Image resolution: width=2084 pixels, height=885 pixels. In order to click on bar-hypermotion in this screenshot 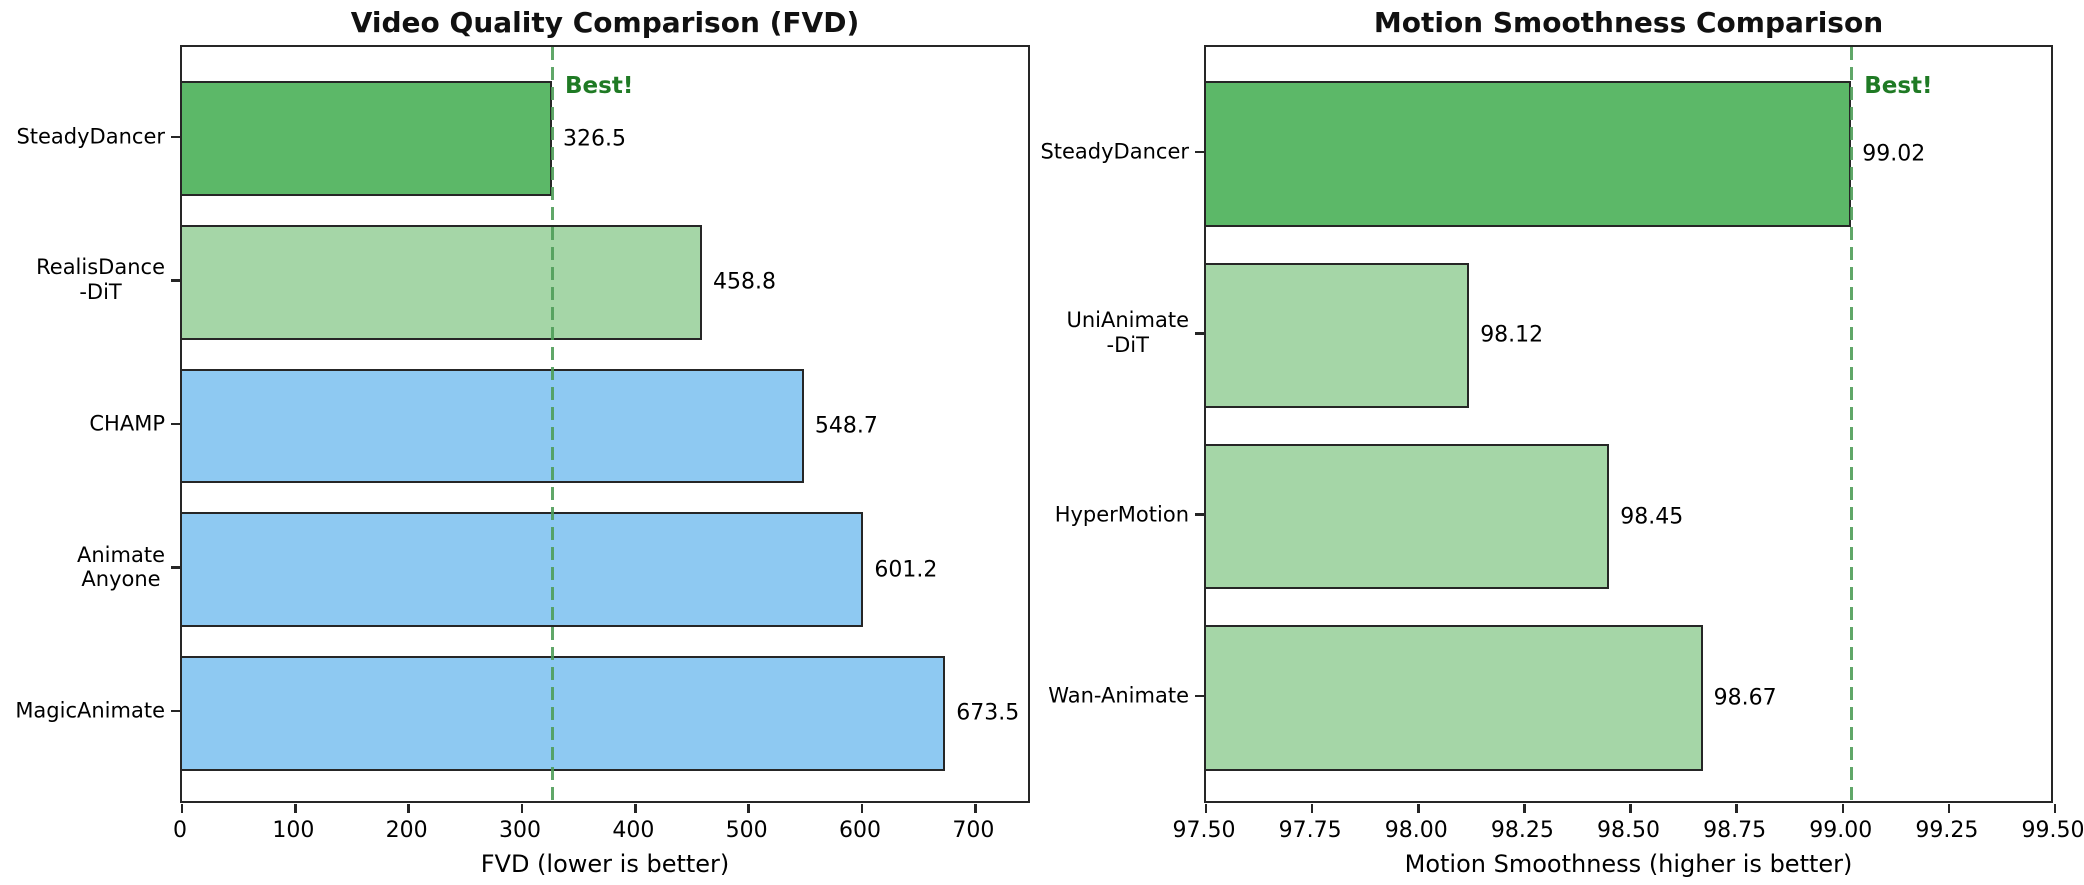, I will do `click(1408, 517)`.